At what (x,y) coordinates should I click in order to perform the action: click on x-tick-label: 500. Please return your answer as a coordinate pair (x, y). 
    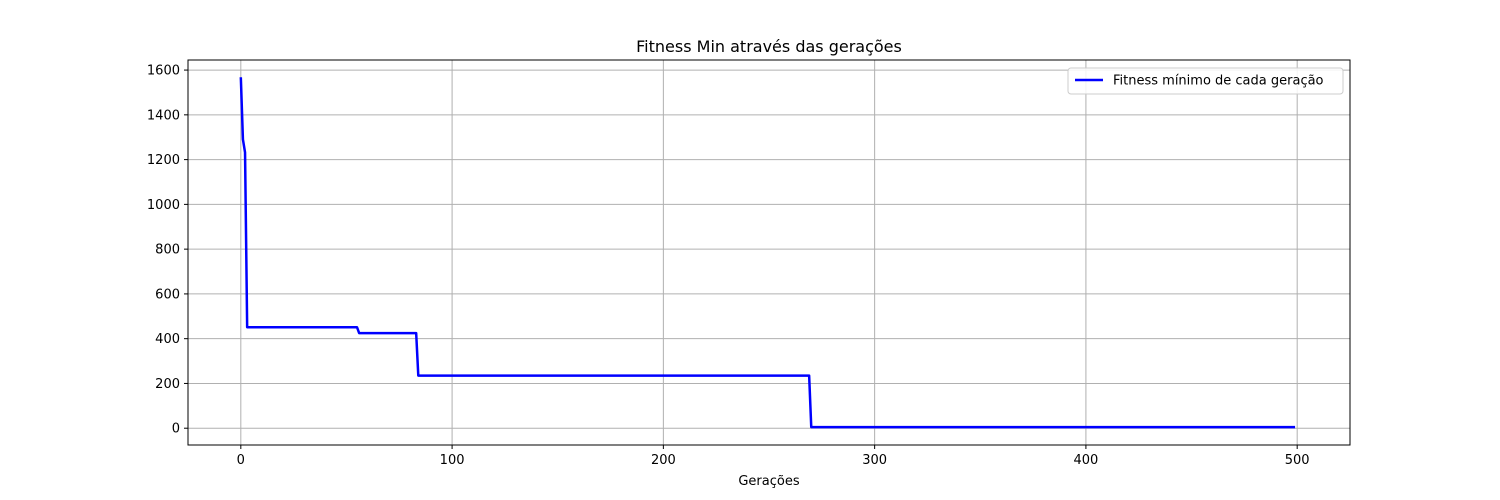
    Looking at the image, I should click on (1297, 460).